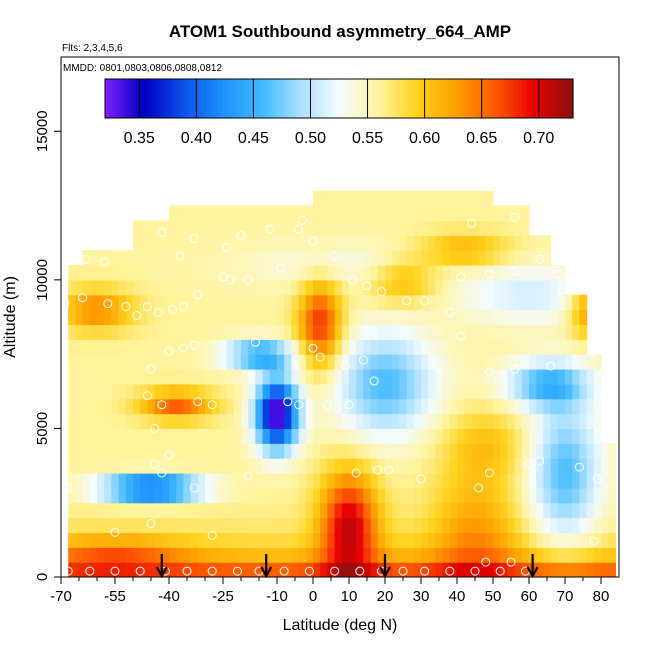 The height and width of the screenshot is (650, 650). I want to click on colorbar-tick-label: 0.40, so click(196, 138).